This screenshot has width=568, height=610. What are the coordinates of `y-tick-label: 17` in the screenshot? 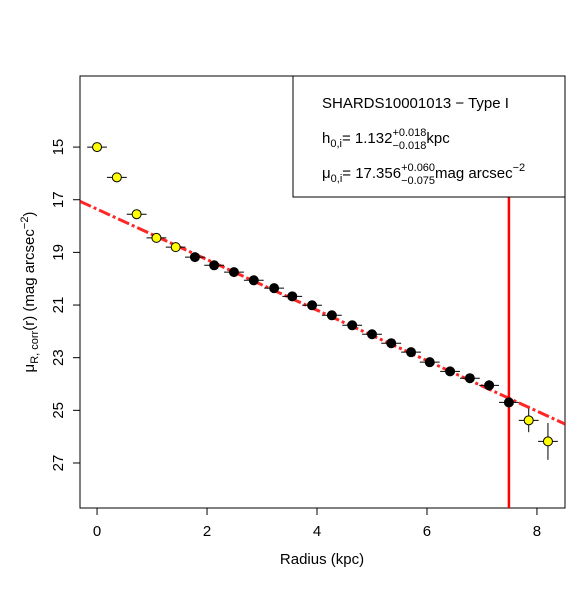 It's located at (58, 199).